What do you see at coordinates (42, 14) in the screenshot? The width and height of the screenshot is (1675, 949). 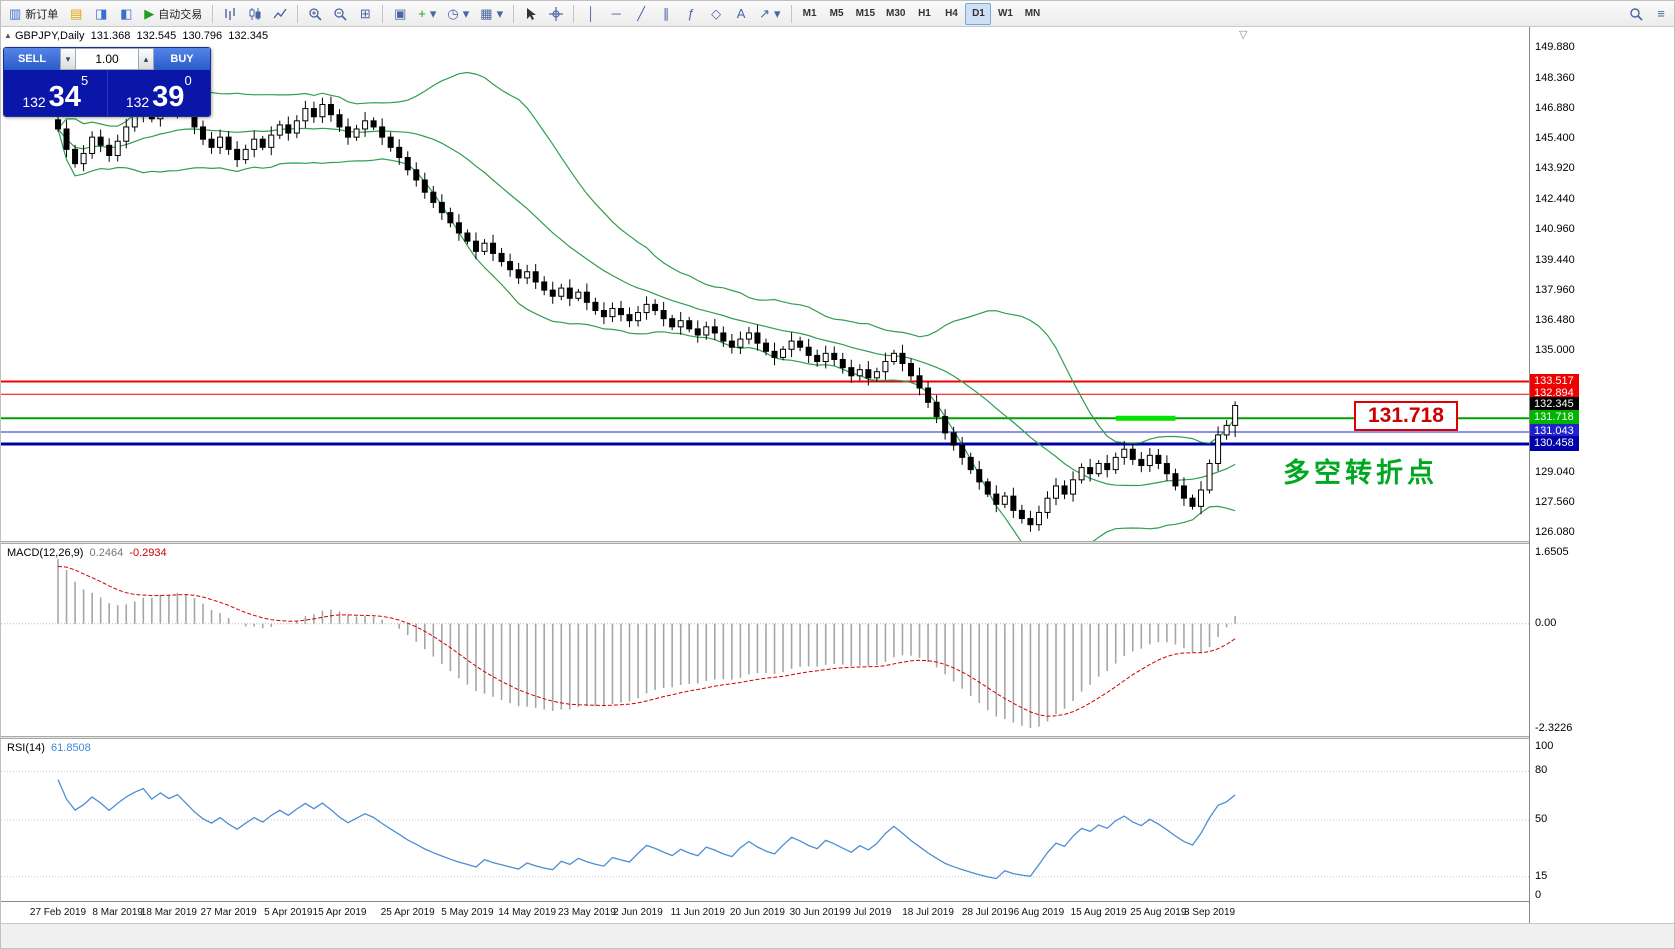 I see `new-order-label: 新订单` at bounding box center [42, 14].